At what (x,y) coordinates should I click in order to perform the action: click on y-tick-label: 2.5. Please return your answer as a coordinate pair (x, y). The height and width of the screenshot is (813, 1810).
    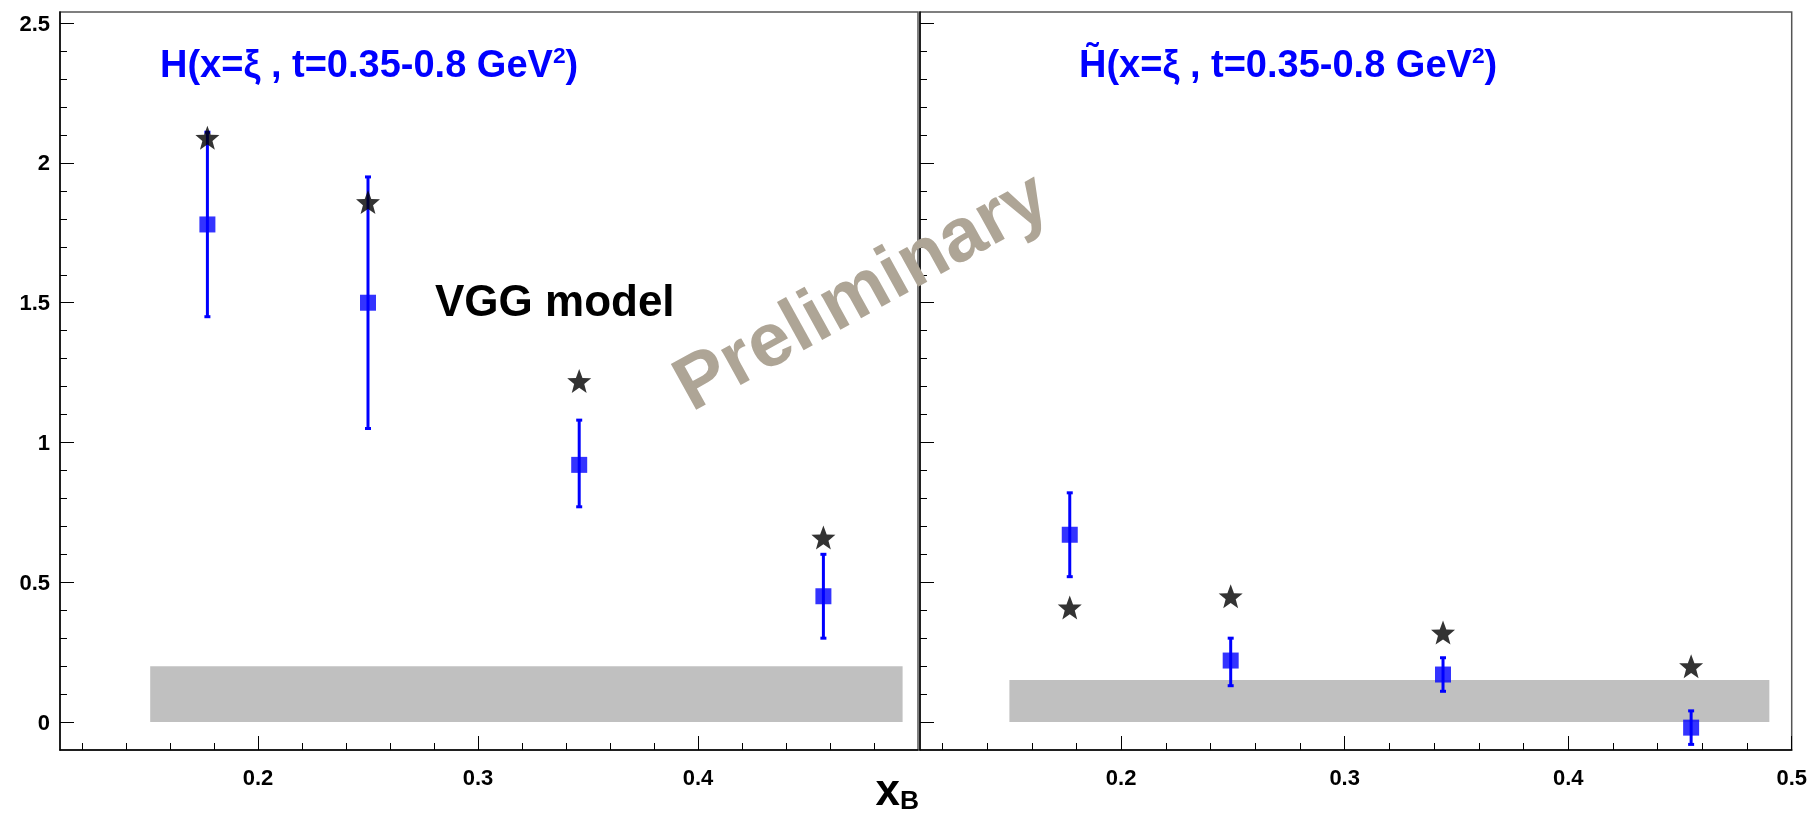
    Looking at the image, I should click on (34, 23).